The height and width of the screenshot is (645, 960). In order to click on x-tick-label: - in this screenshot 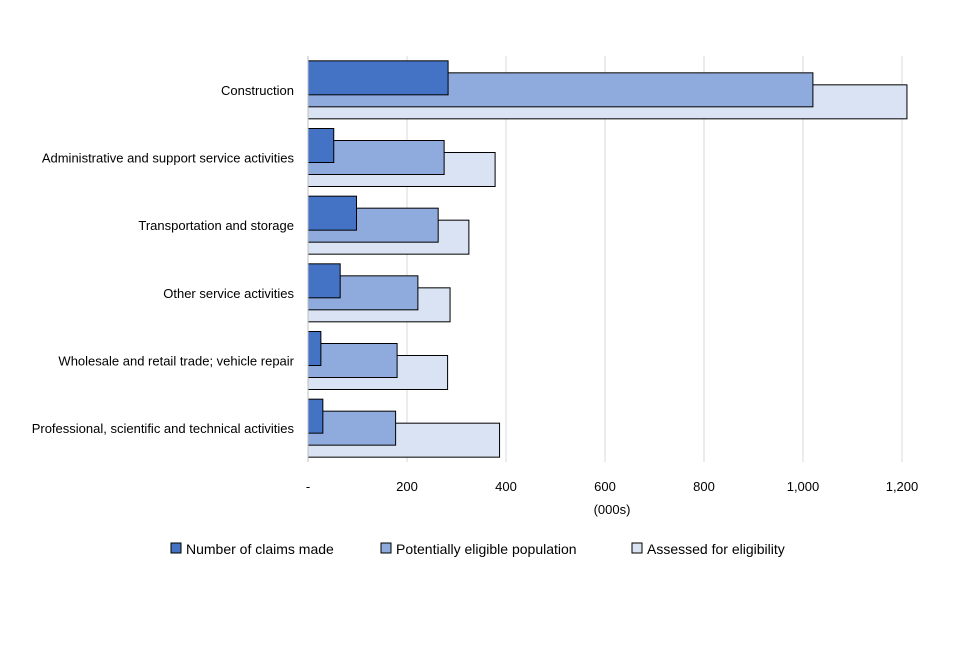, I will do `click(308, 486)`.